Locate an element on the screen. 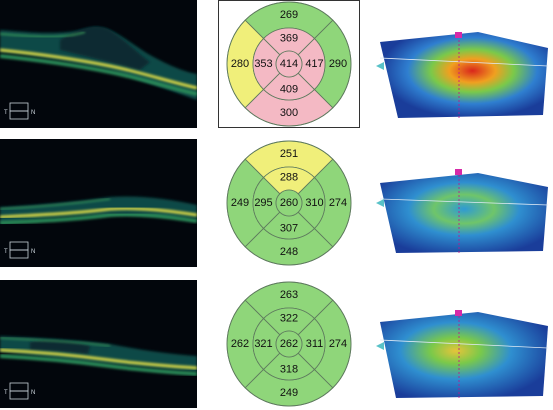 This screenshot has height=410, width=553. etdrs-grid: 269 369 280 353 300 409 290 417 414 is located at coordinates (289, 64).